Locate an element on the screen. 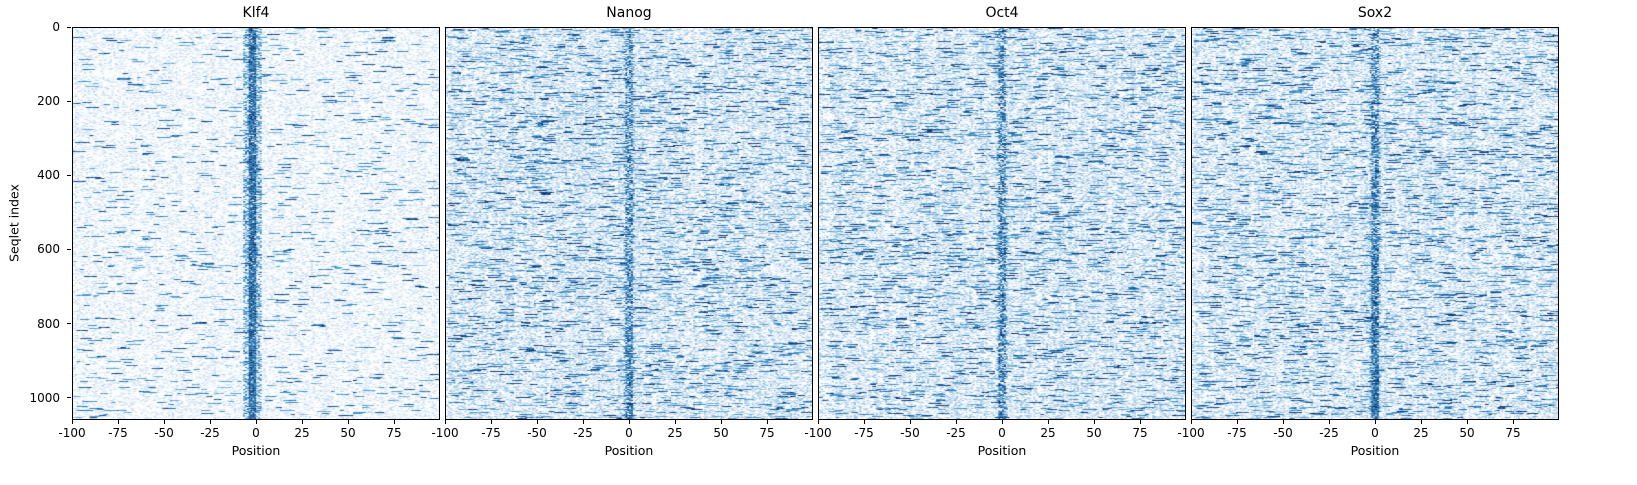 Image resolution: width=1637 pixels, height=485 pixels. y-tick-label: 400 is located at coordinates (48, 175).